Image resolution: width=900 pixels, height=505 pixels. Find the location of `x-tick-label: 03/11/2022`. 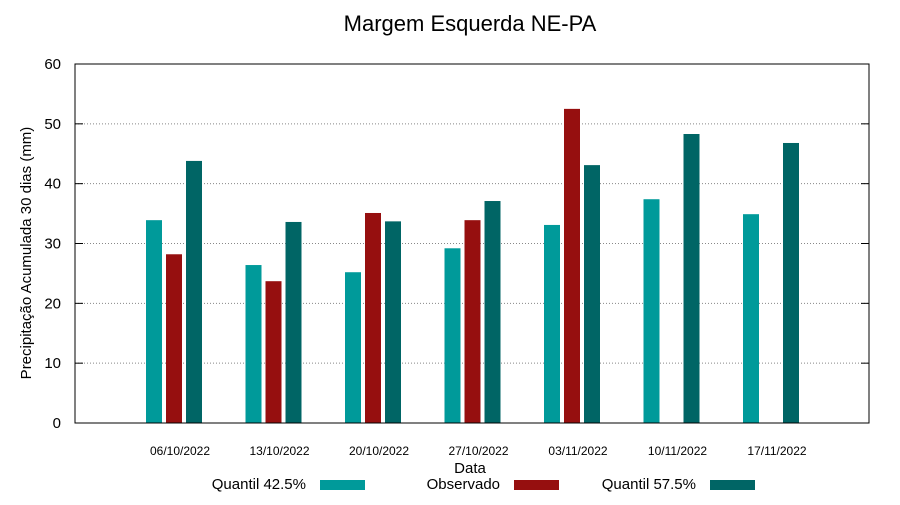

x-tick-label: 03/11/2022 is located at coordinates (577, 451).